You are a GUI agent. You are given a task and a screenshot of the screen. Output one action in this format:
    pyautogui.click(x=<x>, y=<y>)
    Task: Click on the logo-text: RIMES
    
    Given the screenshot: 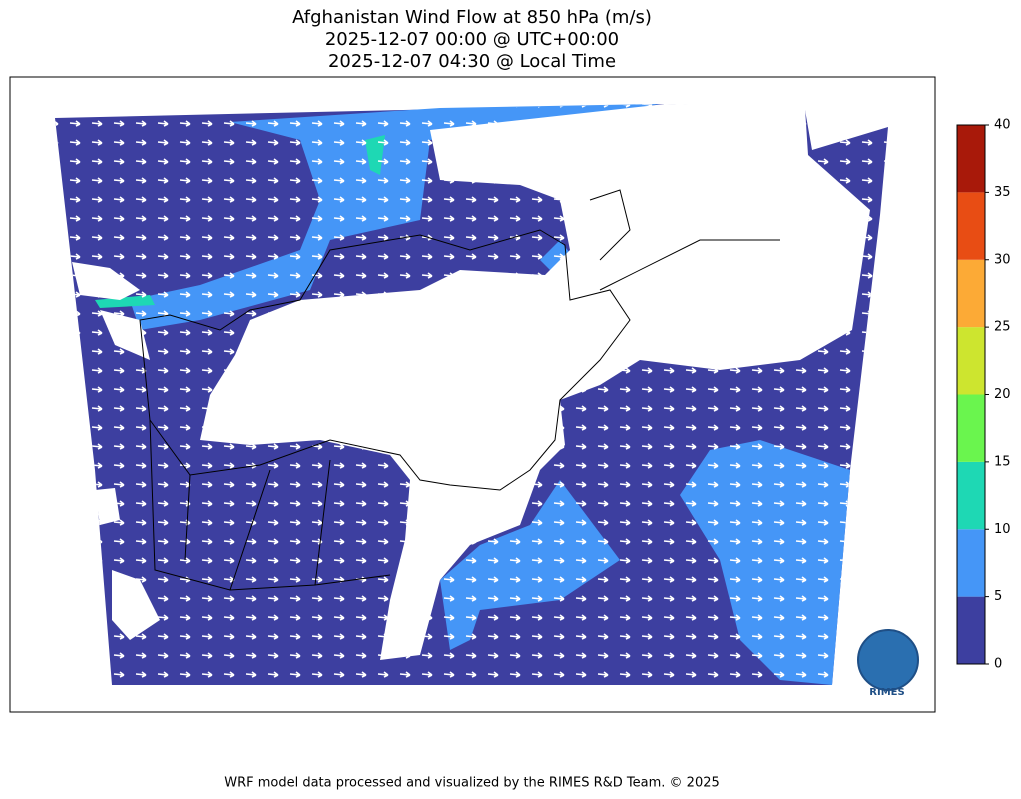 What is the action you would take?
    pyautogui.click(x=886, y=692)
    